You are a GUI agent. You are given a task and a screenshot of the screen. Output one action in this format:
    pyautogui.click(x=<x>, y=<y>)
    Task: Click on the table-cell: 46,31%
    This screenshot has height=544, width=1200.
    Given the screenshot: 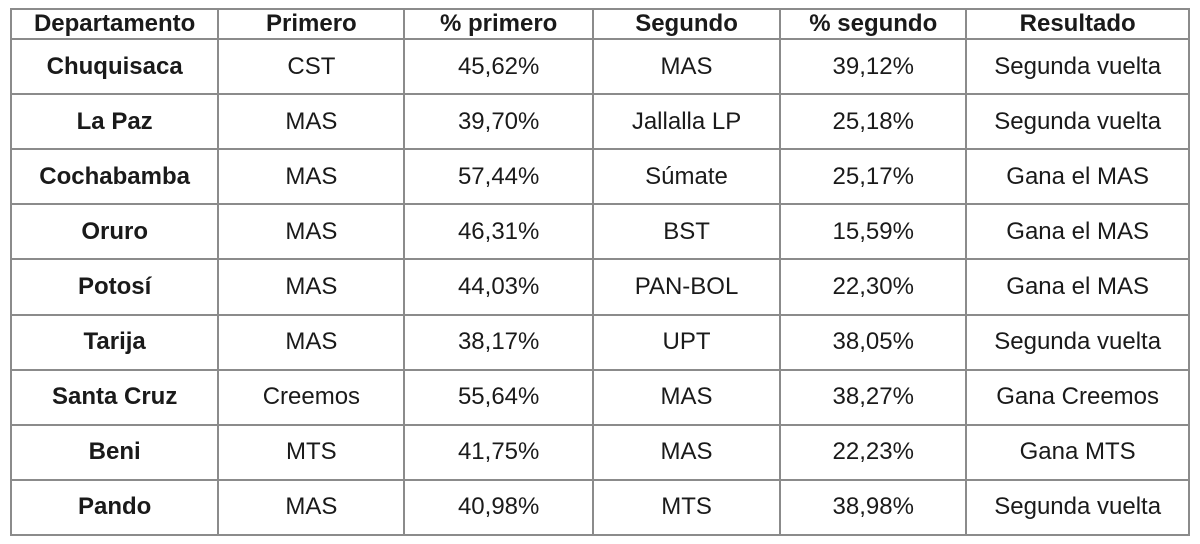 What is the action you would take?
    pyautogui.click(x=498, y=232)
    